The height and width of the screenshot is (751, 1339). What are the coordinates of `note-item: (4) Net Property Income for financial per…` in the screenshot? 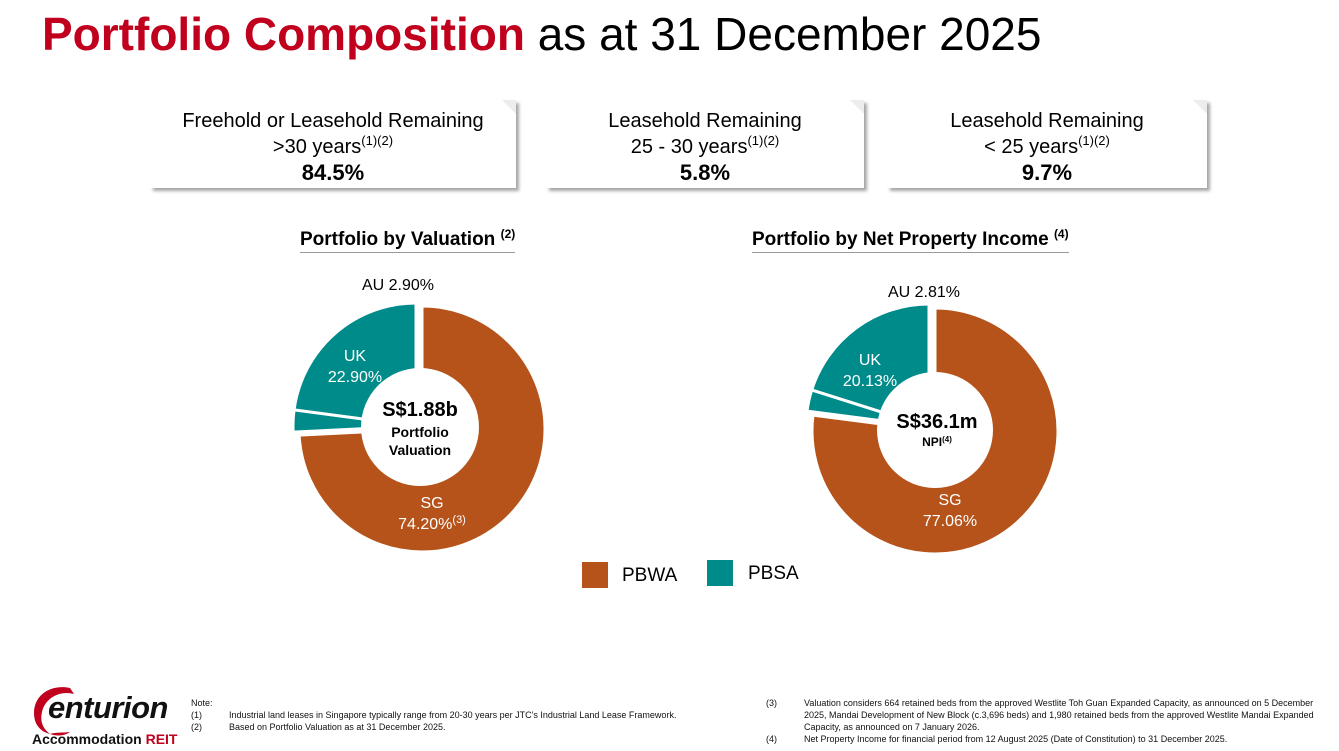 It's located at (997, 739).